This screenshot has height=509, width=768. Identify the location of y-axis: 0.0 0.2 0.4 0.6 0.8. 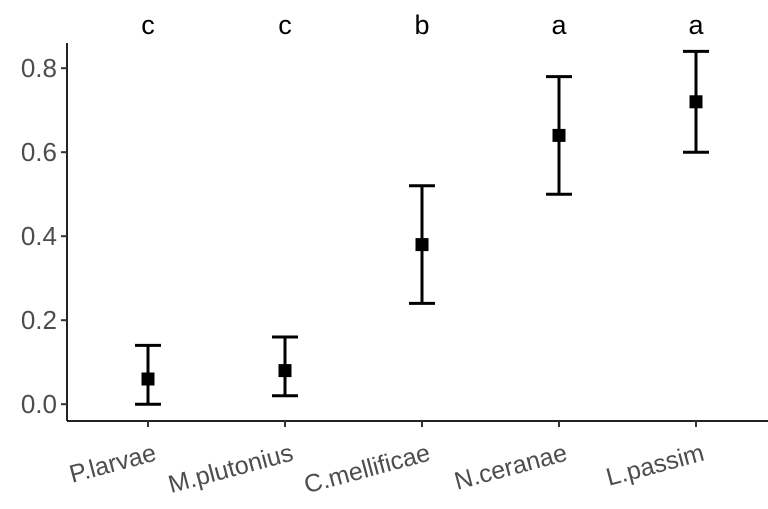
(44, 232).